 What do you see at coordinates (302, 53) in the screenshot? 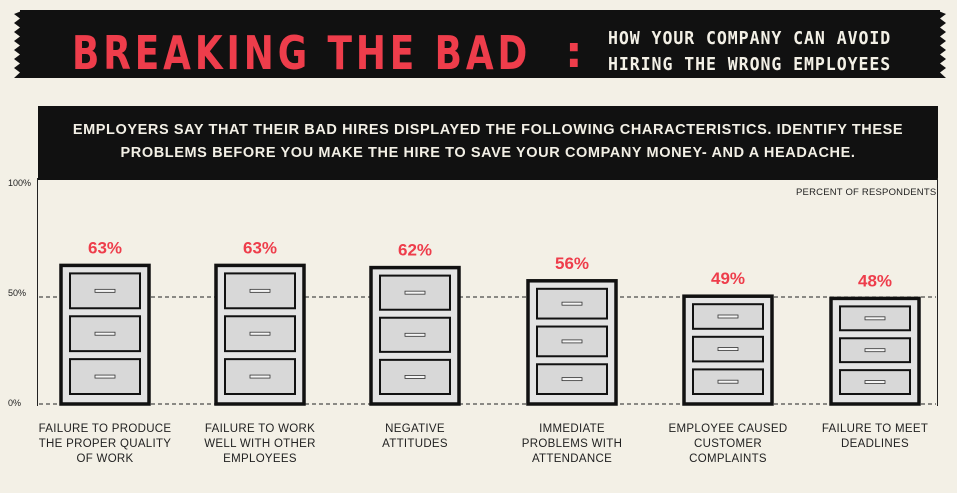
I see `page-title: BREAKING THE BAD` at bounding box center [302, 53].